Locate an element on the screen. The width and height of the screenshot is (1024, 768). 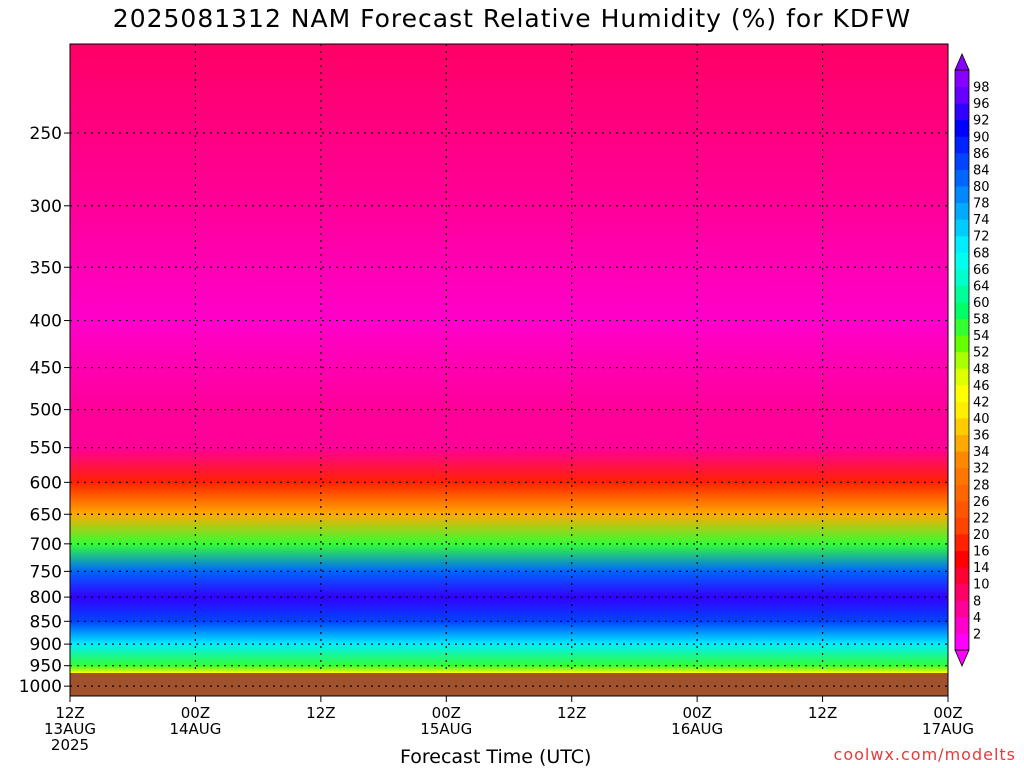
y-tick-label: 250 is located at coordinates (46, 134).